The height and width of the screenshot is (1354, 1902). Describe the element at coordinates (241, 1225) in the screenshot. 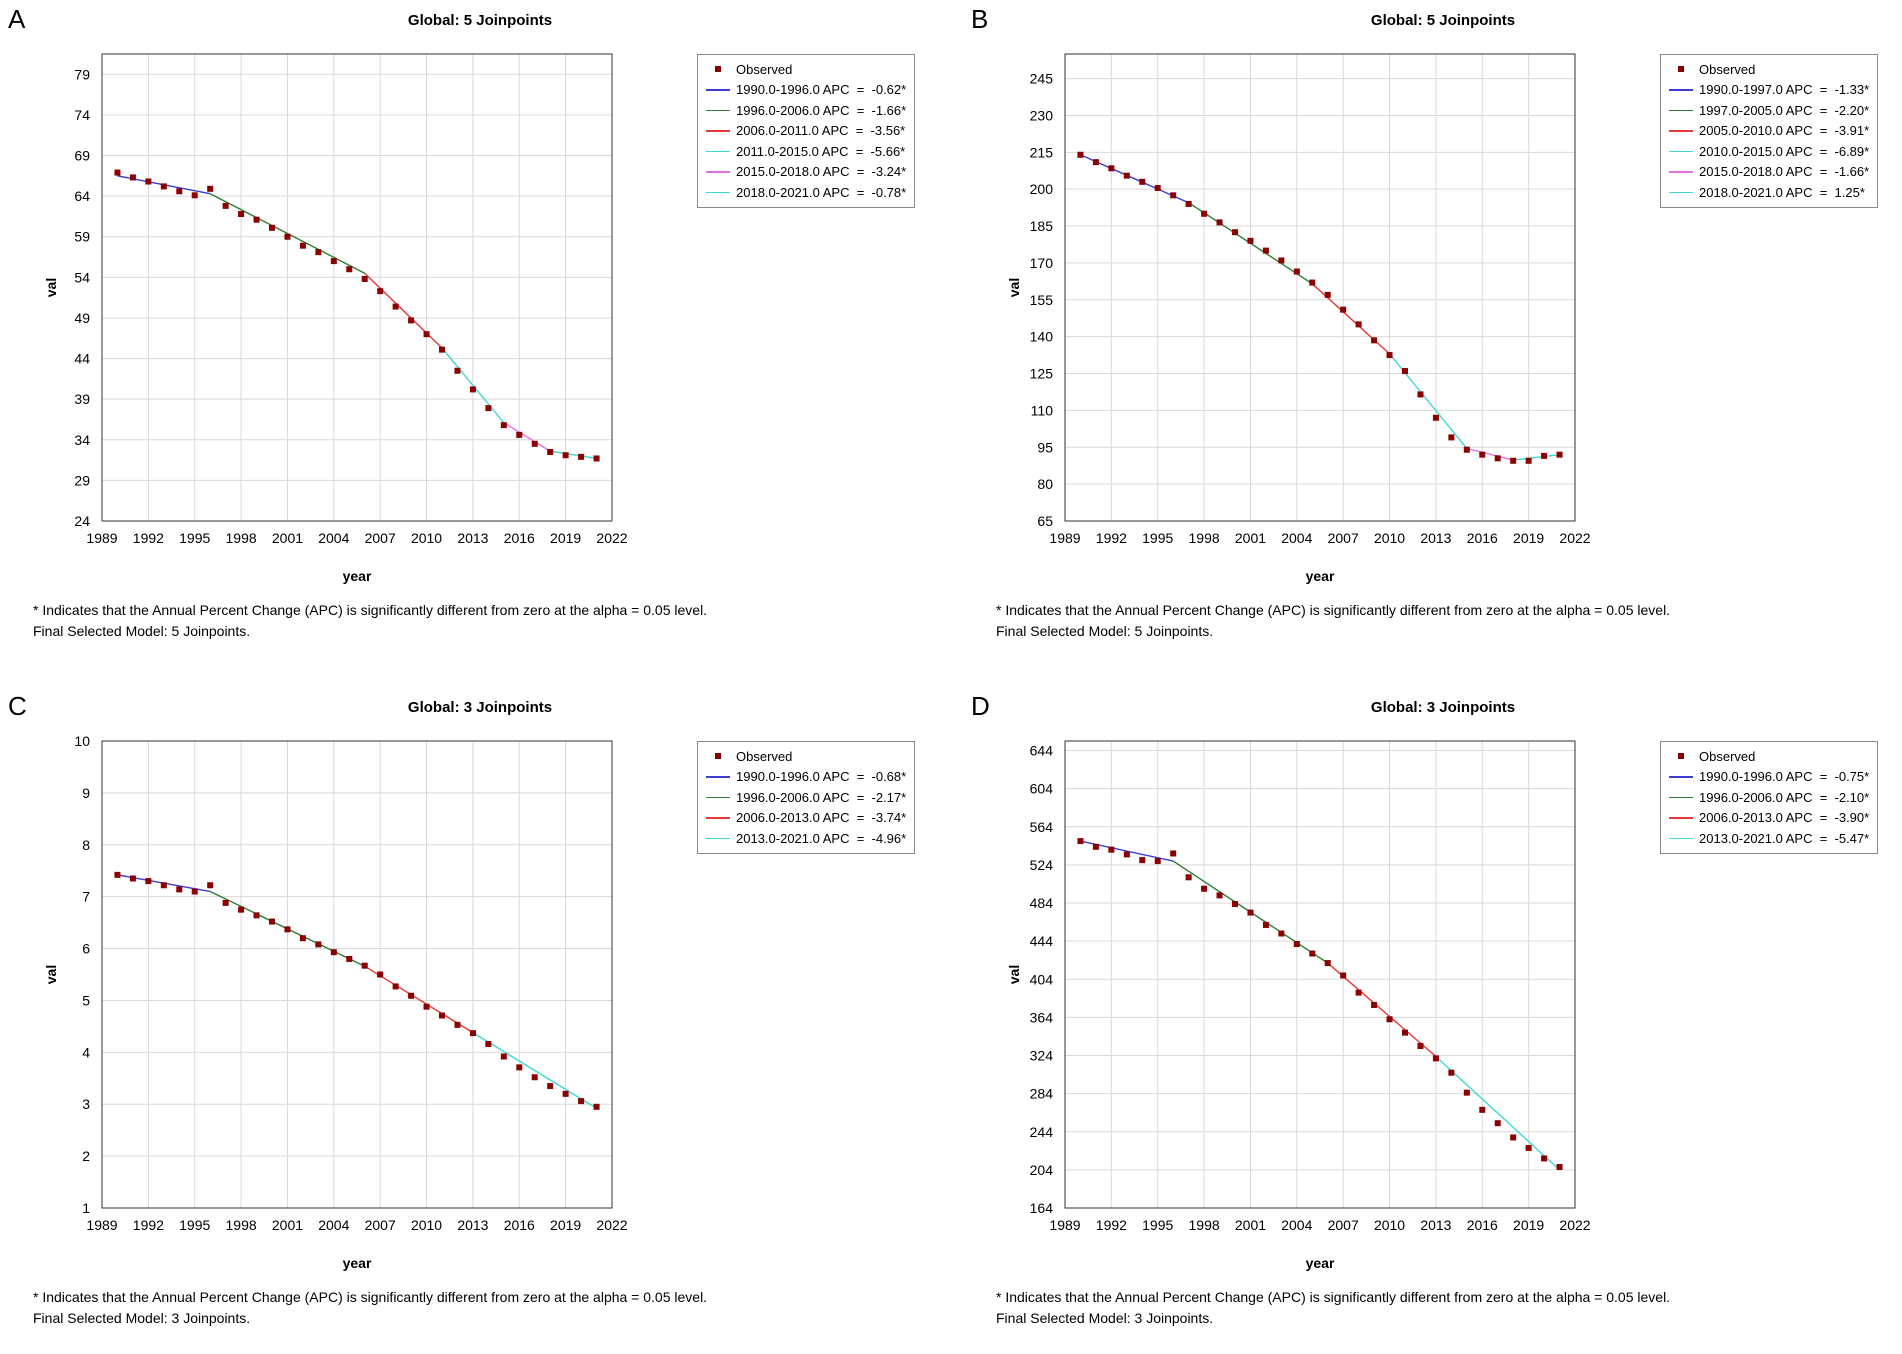

I see `x-tick-label: 1998` at that location.